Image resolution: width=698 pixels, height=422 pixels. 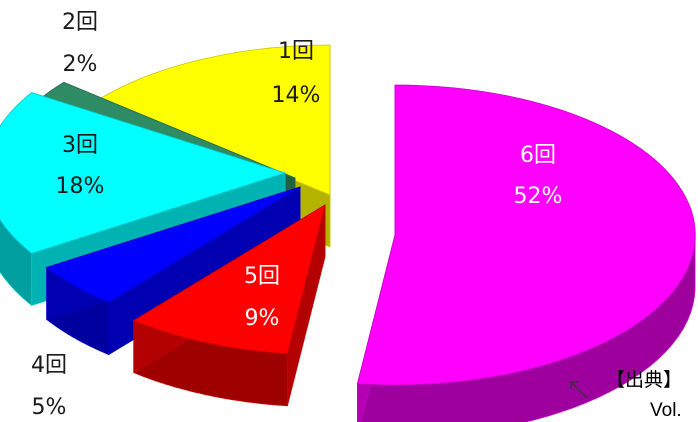 What do you see at coordinates (538, 196) in the screenshot?
I see `slice-value-6: 52%` at bounding box center [538, 196].